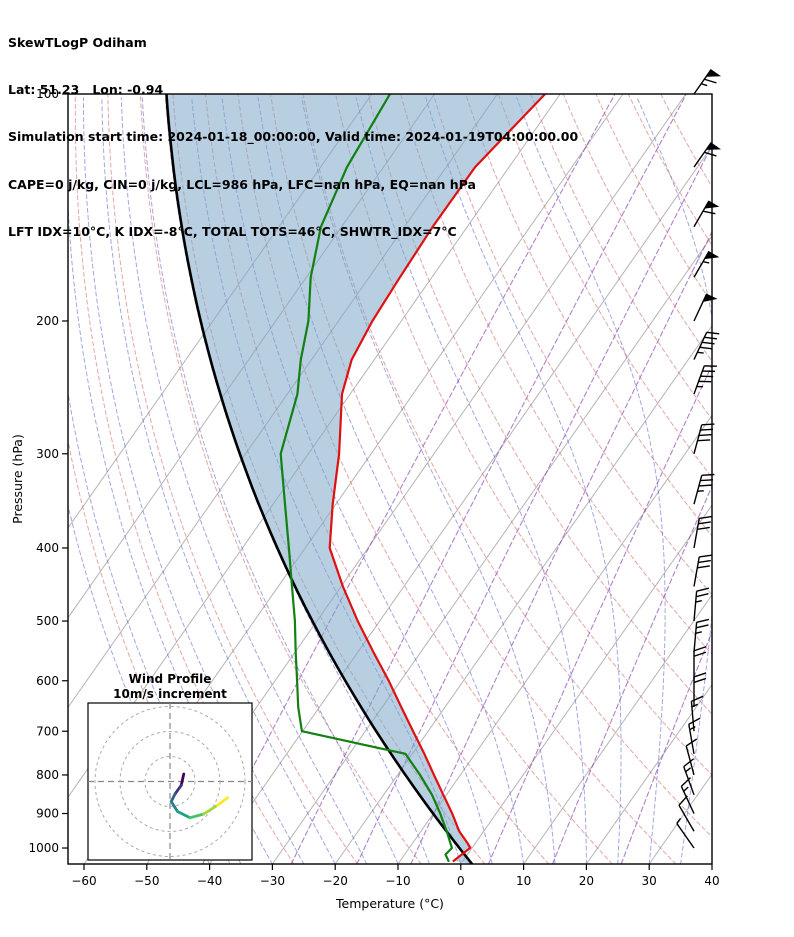  Describe the element at coordinates (47, 621) in the screenshot. I see `pressure-tick-label: 500` at that location.